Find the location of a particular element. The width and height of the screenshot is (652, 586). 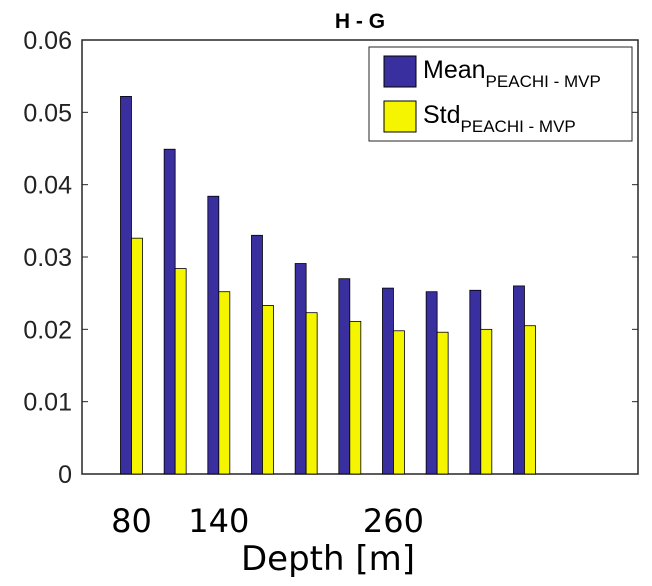

y-tick-label: 0.06 is located at coordinates (47, 41).